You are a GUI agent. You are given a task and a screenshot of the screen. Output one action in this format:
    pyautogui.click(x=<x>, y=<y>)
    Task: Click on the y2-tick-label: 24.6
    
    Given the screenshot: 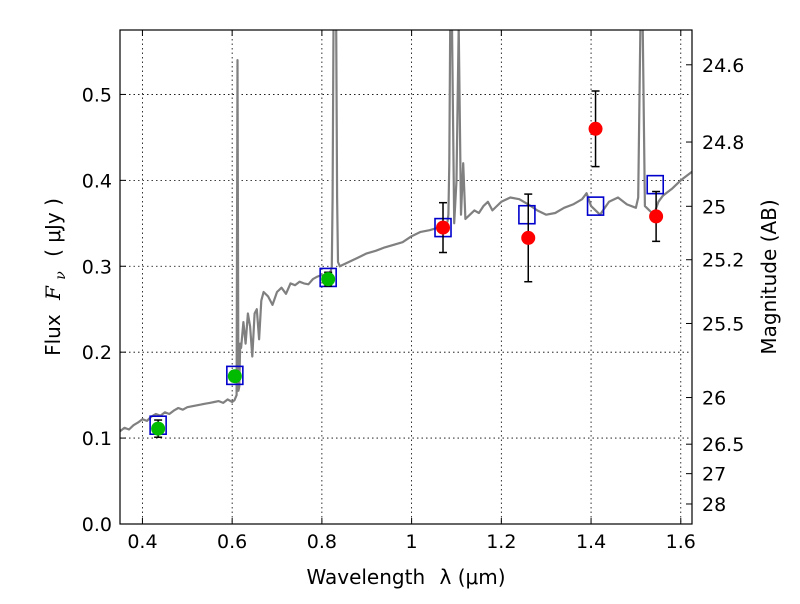 What is the action you would take?
    pyautogui.click(x=723, y=66)
    